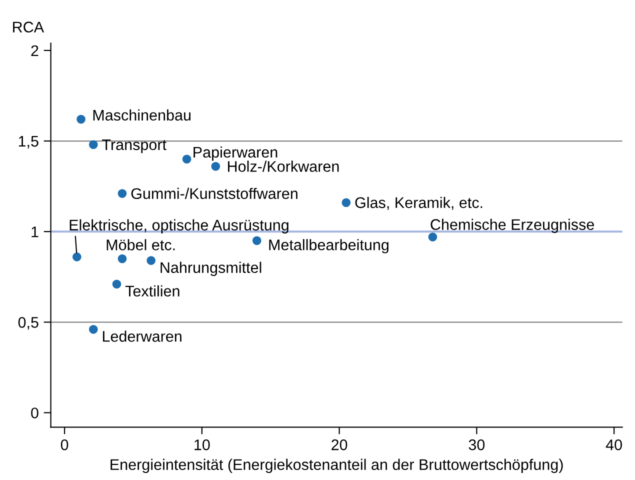 This screenshot has width=635, height=480. What do you see at coordinates (134, 146) in the screenshot?
I see `annotation: Transport` at bounding box center [134, 146].